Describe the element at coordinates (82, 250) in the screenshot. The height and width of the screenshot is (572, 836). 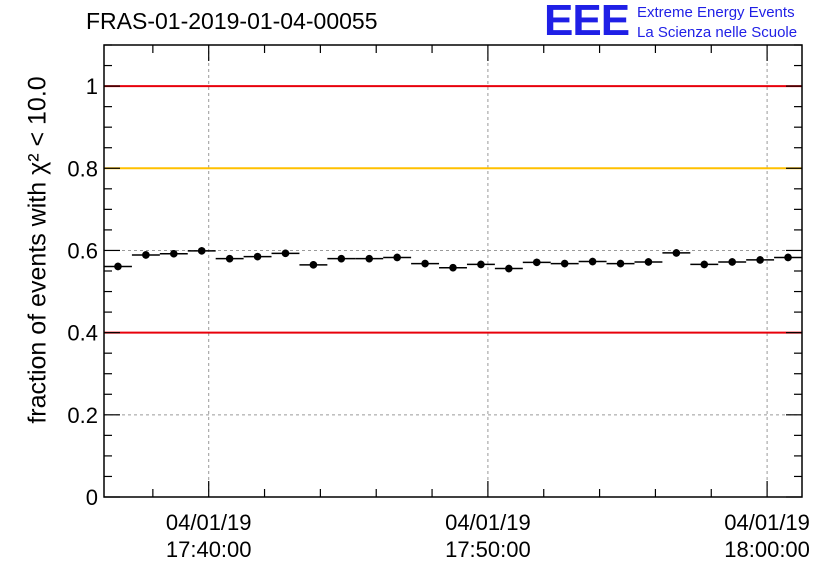
I see `y-tick-label: 0.6` at that location.